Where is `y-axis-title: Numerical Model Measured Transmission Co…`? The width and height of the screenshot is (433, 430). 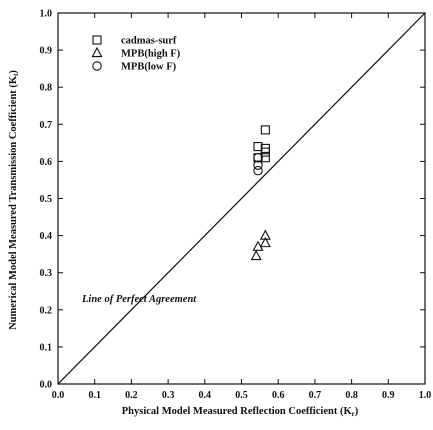
y-axis-title: Numerical Model Measured Transmission Co… is located at coordinates (14, 200).